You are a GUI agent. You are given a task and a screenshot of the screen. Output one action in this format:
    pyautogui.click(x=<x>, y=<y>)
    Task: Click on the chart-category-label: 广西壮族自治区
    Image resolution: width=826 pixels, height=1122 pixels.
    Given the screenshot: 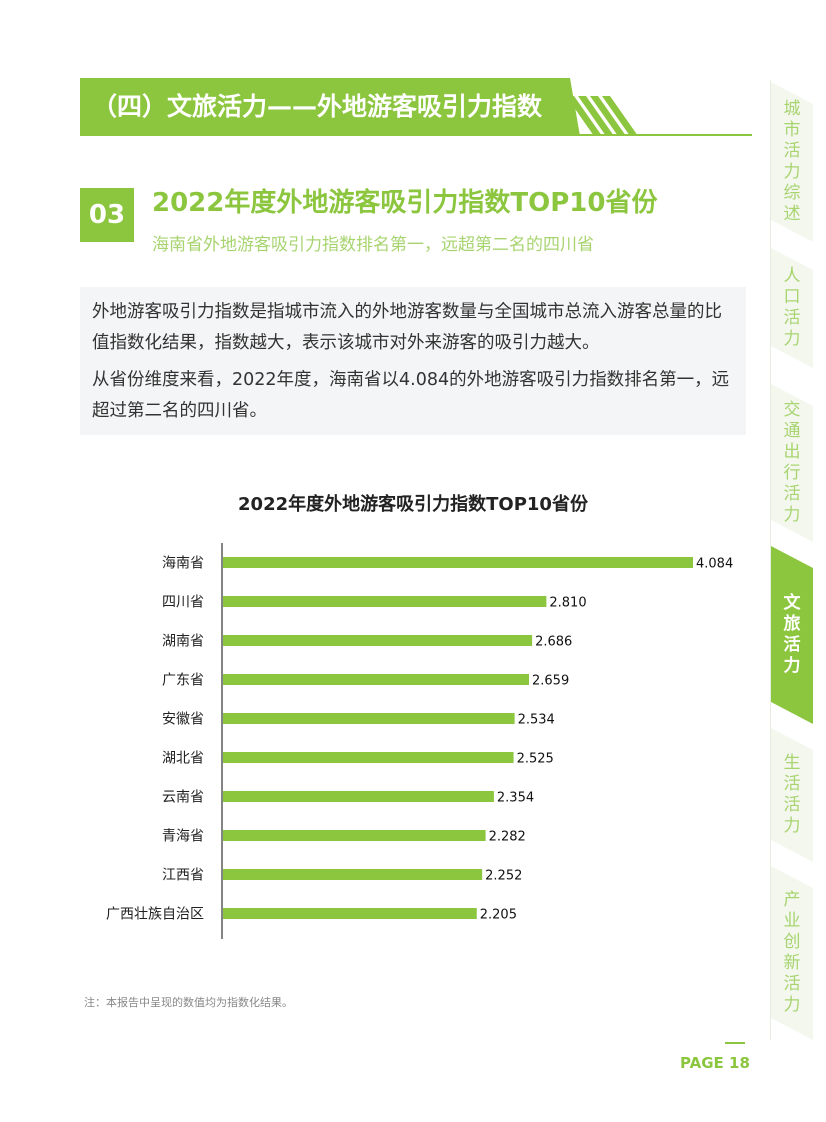 What is the action you would take?
    pyautogui.click(x=155, y=915)
    